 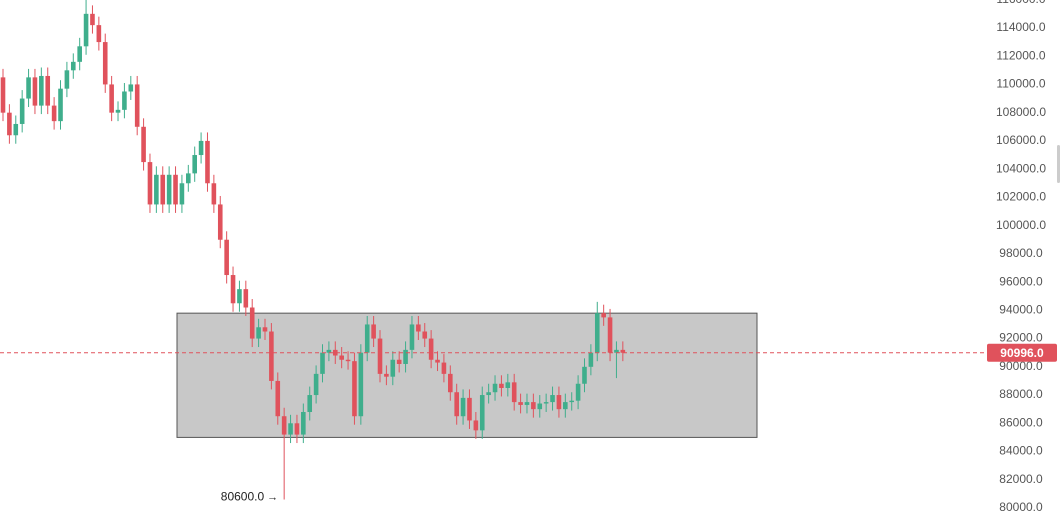 What do you see at coordinates (1020, 55) in the screenshot?
I see `y-tick-label: 112000.0` at bounding box center [1020, 55].